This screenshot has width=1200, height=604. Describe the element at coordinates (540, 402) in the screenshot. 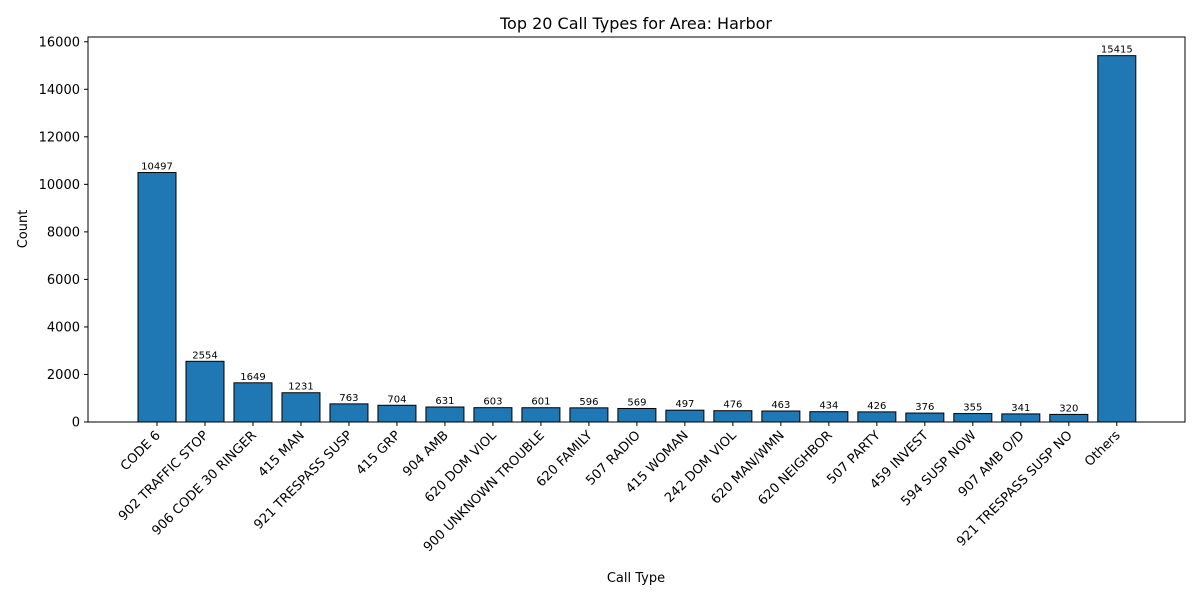

I see `data-label: 601` at that location.